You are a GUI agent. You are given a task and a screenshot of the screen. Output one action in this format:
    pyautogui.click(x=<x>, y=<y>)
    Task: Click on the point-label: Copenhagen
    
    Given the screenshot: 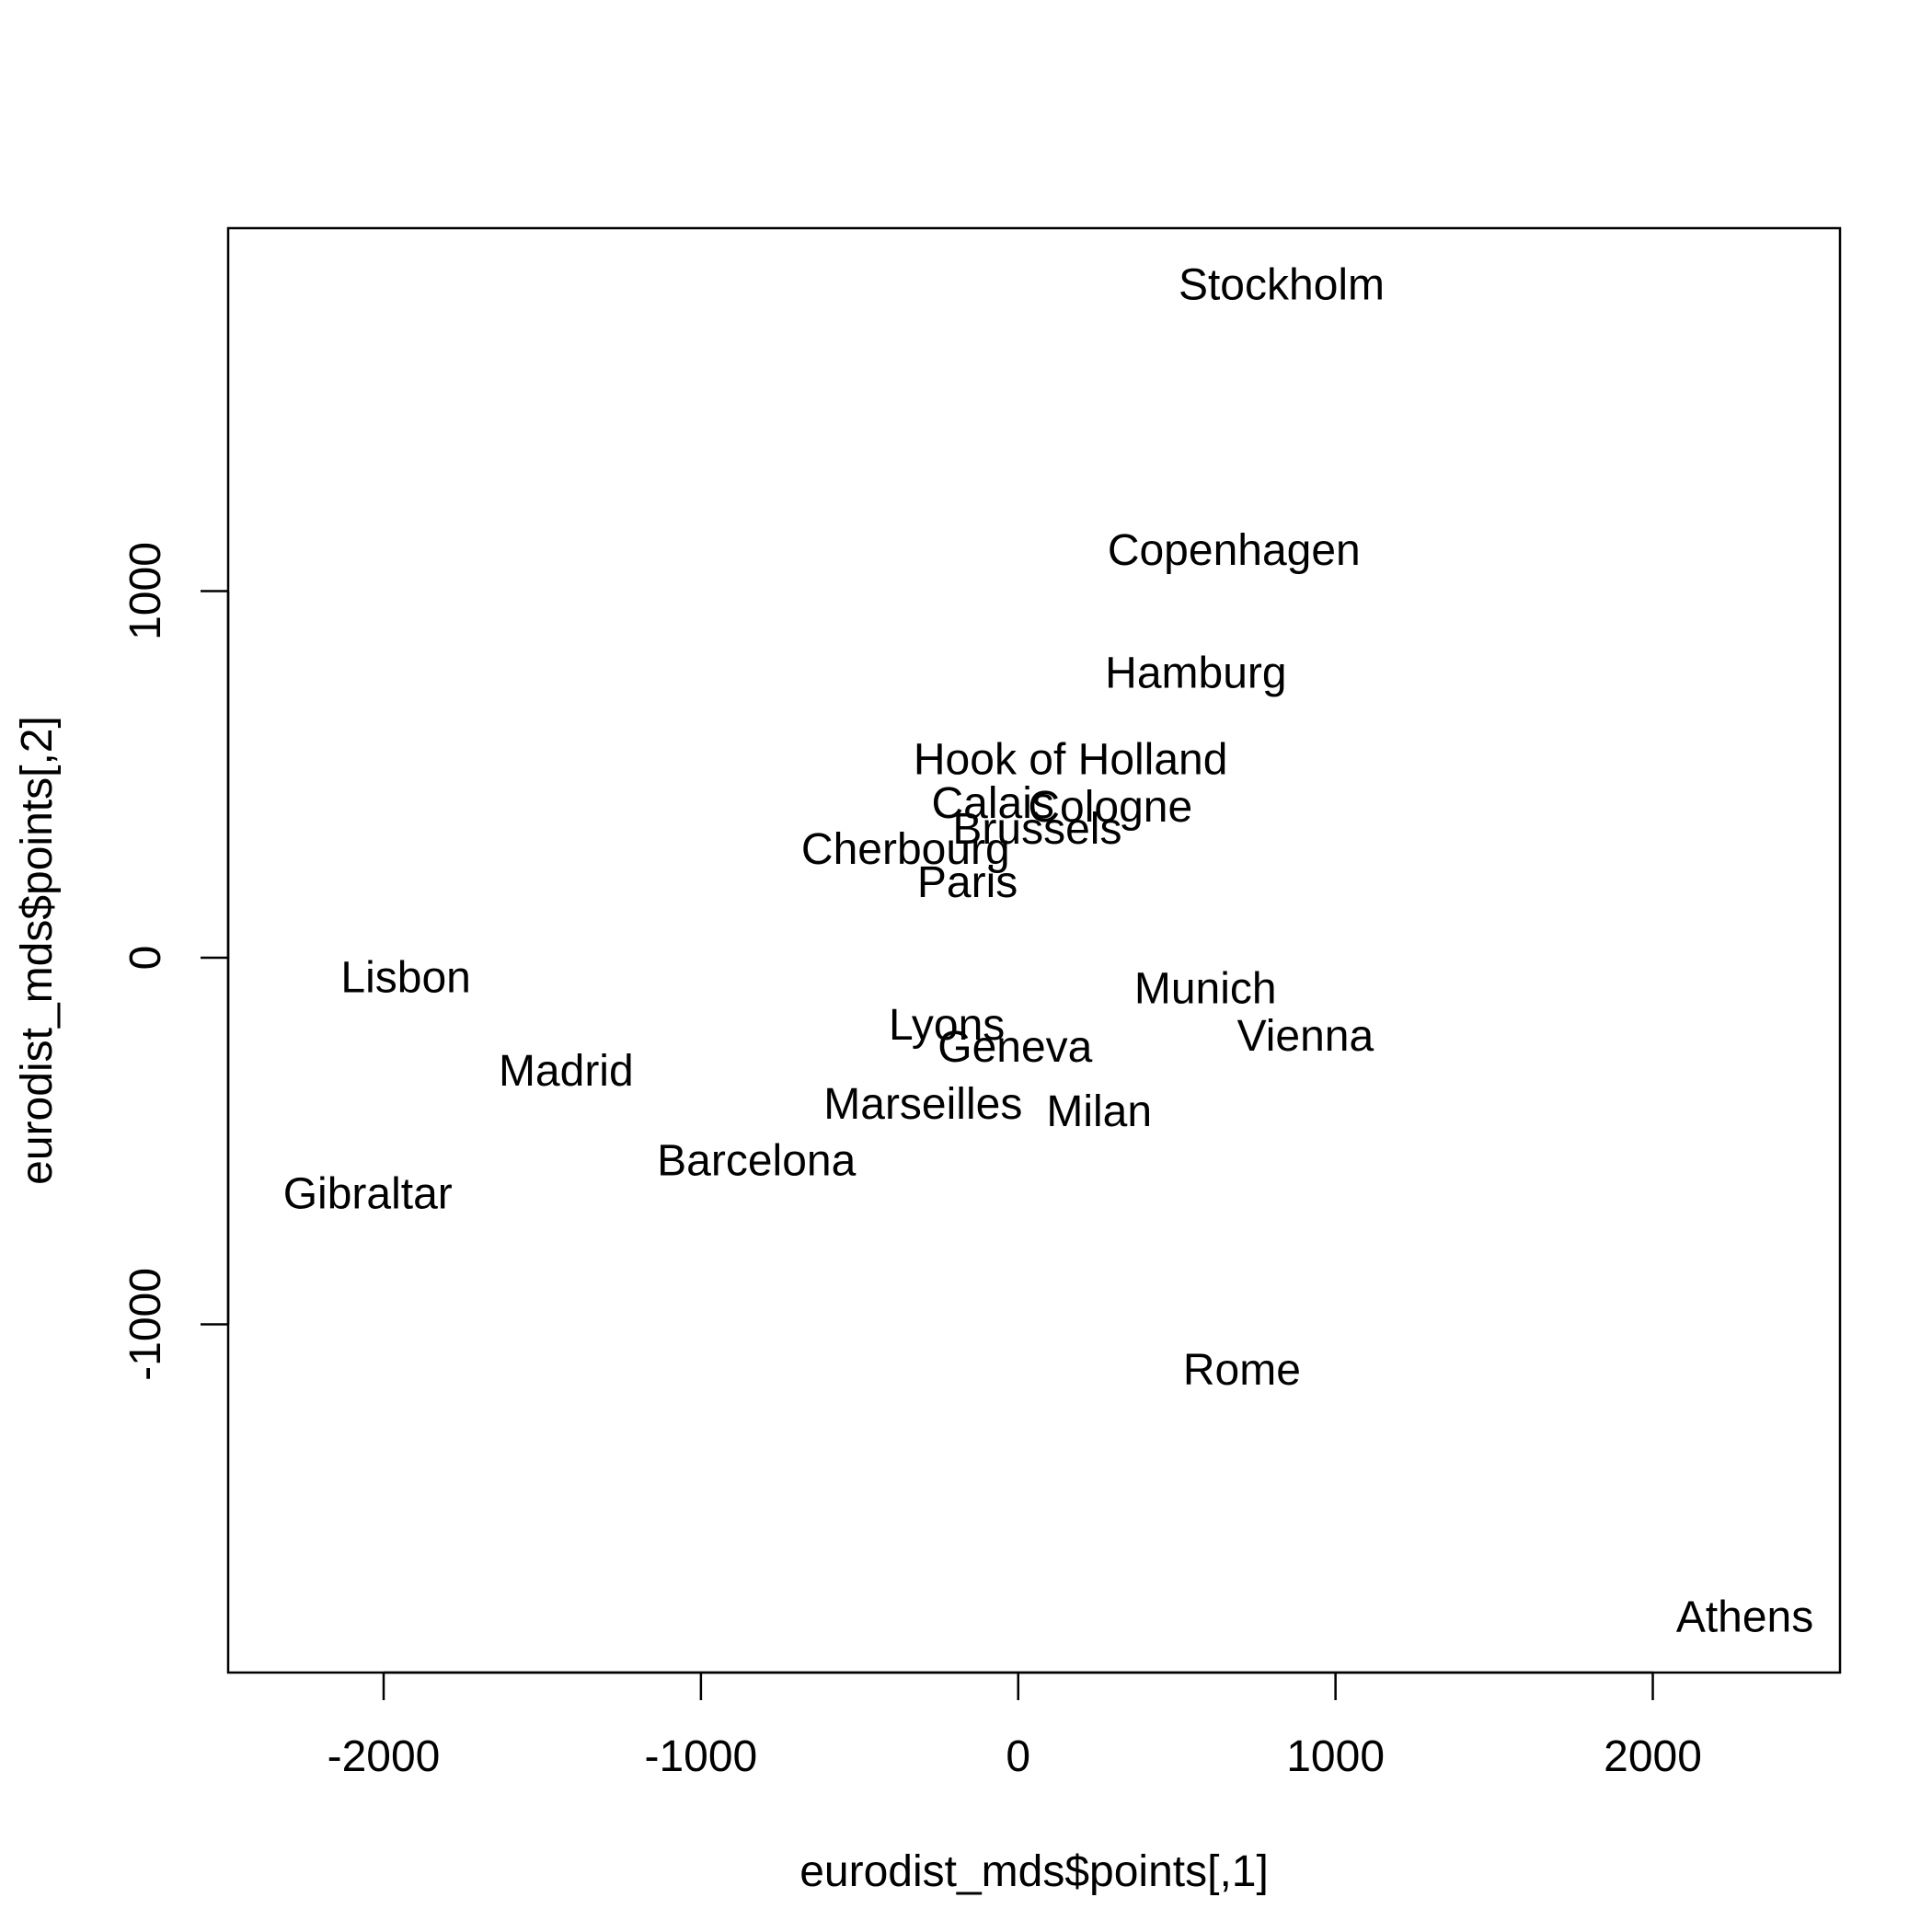 What is the action you would take?
    pyautogui.click(x=1234, y=550)
    